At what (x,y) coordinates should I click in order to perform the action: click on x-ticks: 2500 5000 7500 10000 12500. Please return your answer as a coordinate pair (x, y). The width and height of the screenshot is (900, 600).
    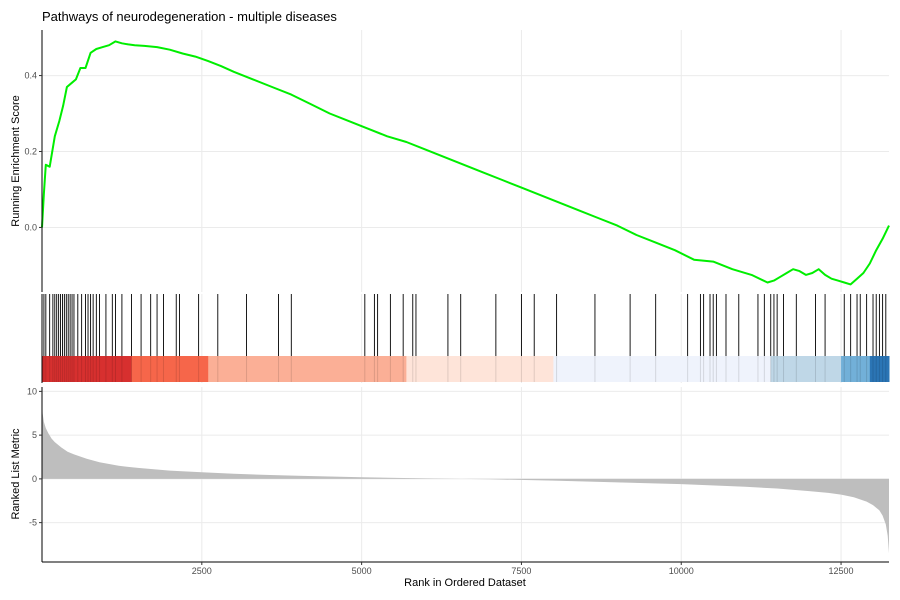
    Looking at the image, I should click on (523, 569).